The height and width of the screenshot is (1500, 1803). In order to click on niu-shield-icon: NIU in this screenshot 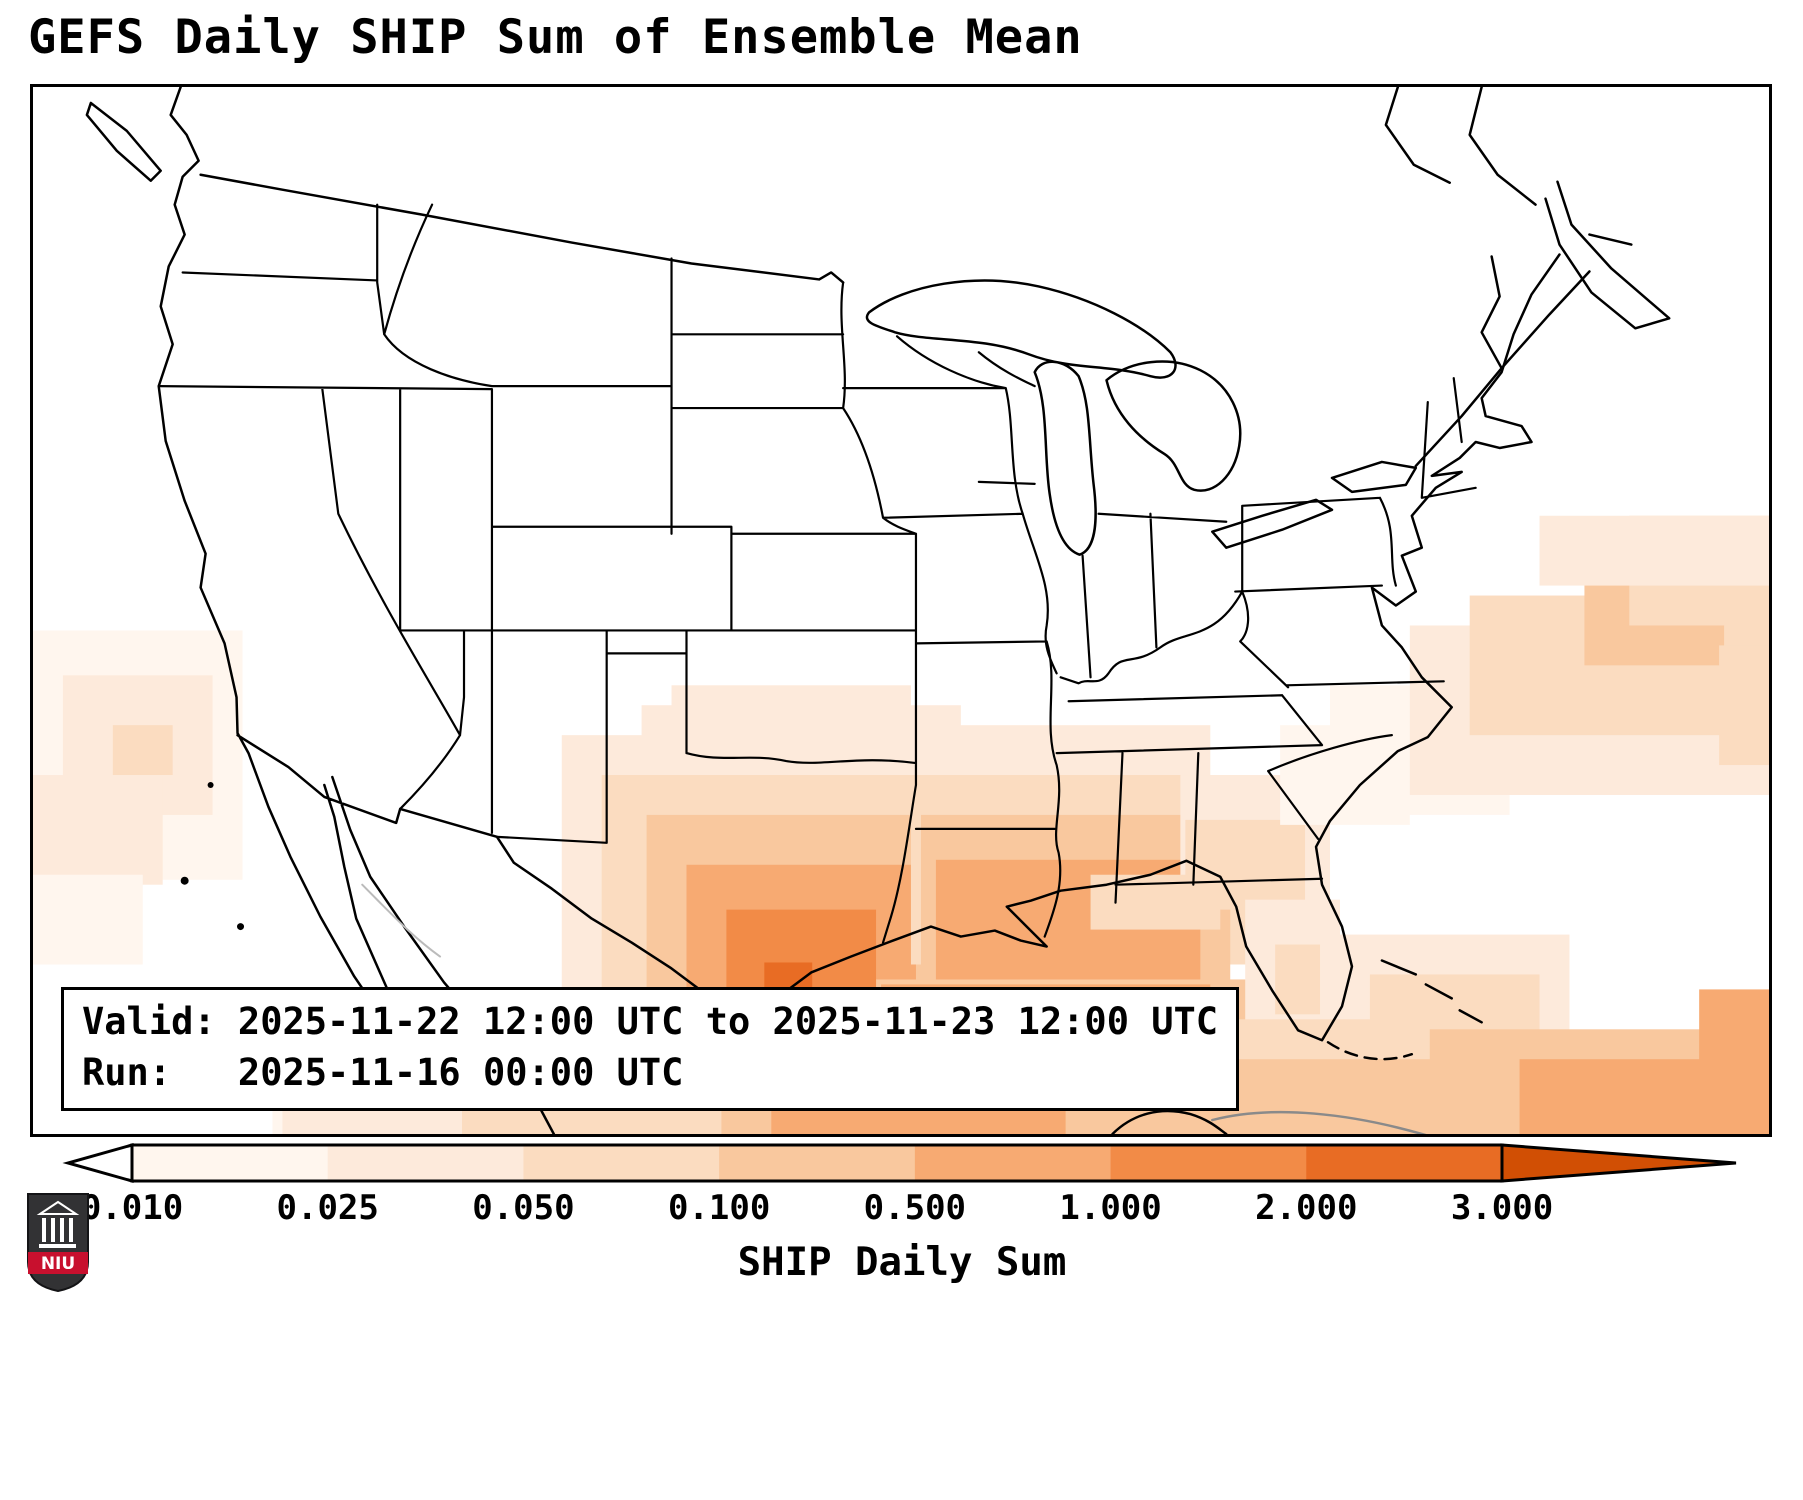, I will do `click(58, 1243)`.